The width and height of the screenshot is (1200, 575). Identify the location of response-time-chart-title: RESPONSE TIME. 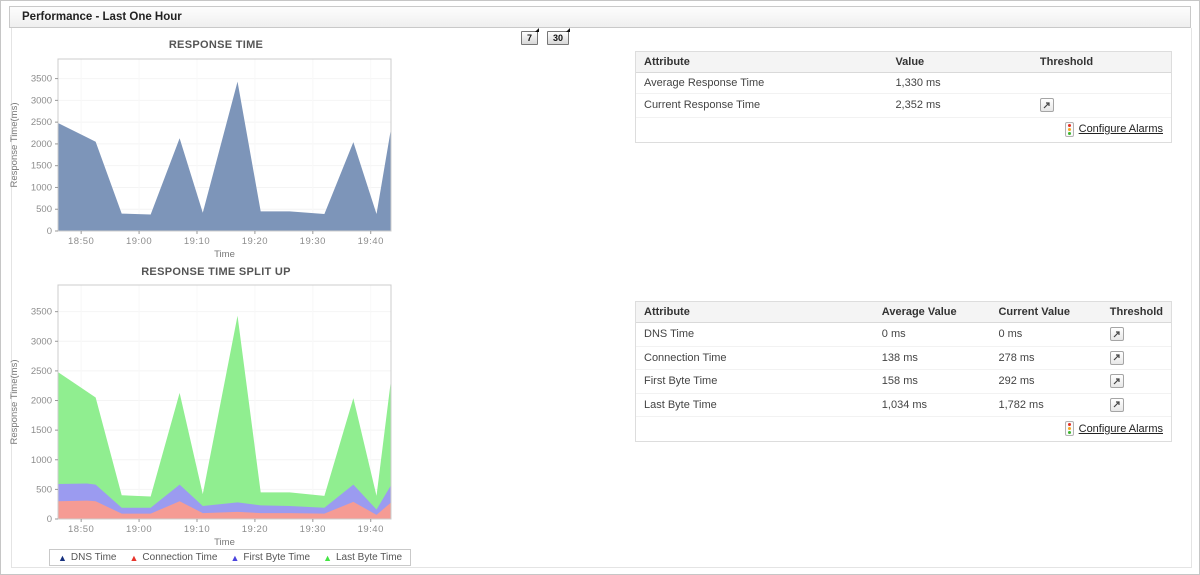
(216, 45).